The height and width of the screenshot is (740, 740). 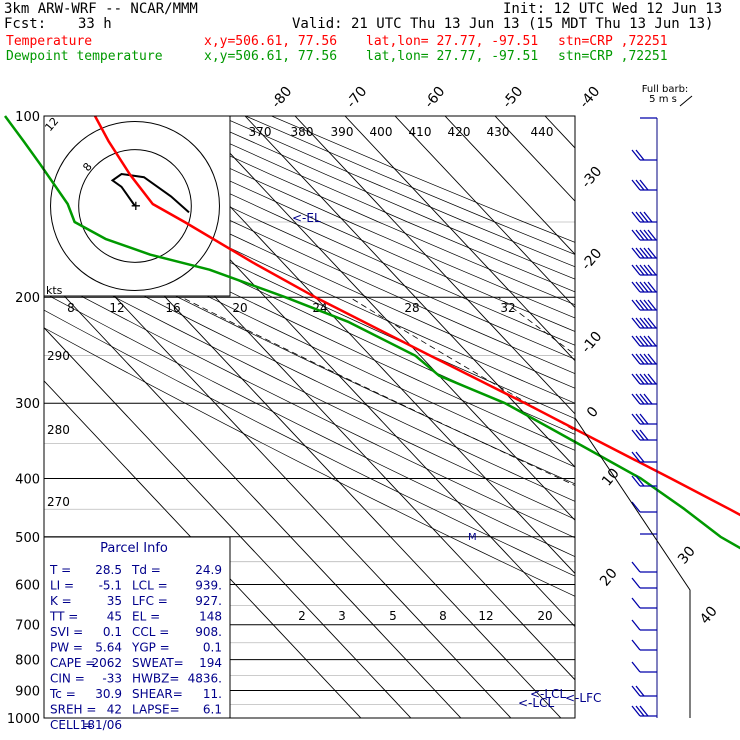 What do you see at coordinates (134, 548) in the screenshot?
I see `parcel-info-title: Parcel Info` at bounding box center [134, 548].